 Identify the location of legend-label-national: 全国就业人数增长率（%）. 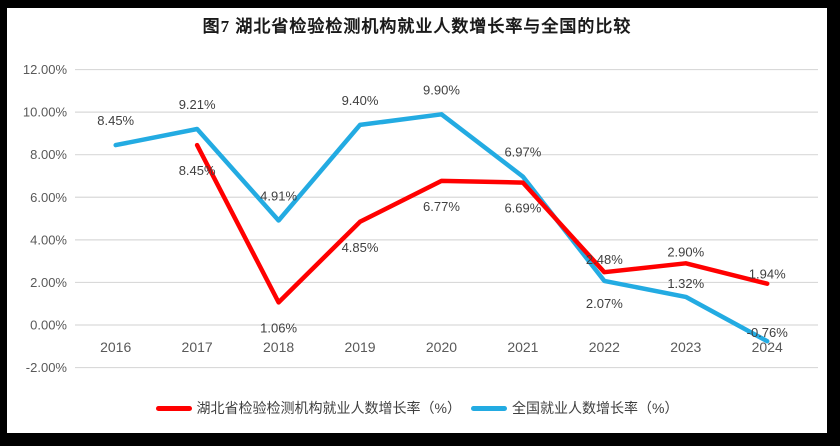
(595, 408).